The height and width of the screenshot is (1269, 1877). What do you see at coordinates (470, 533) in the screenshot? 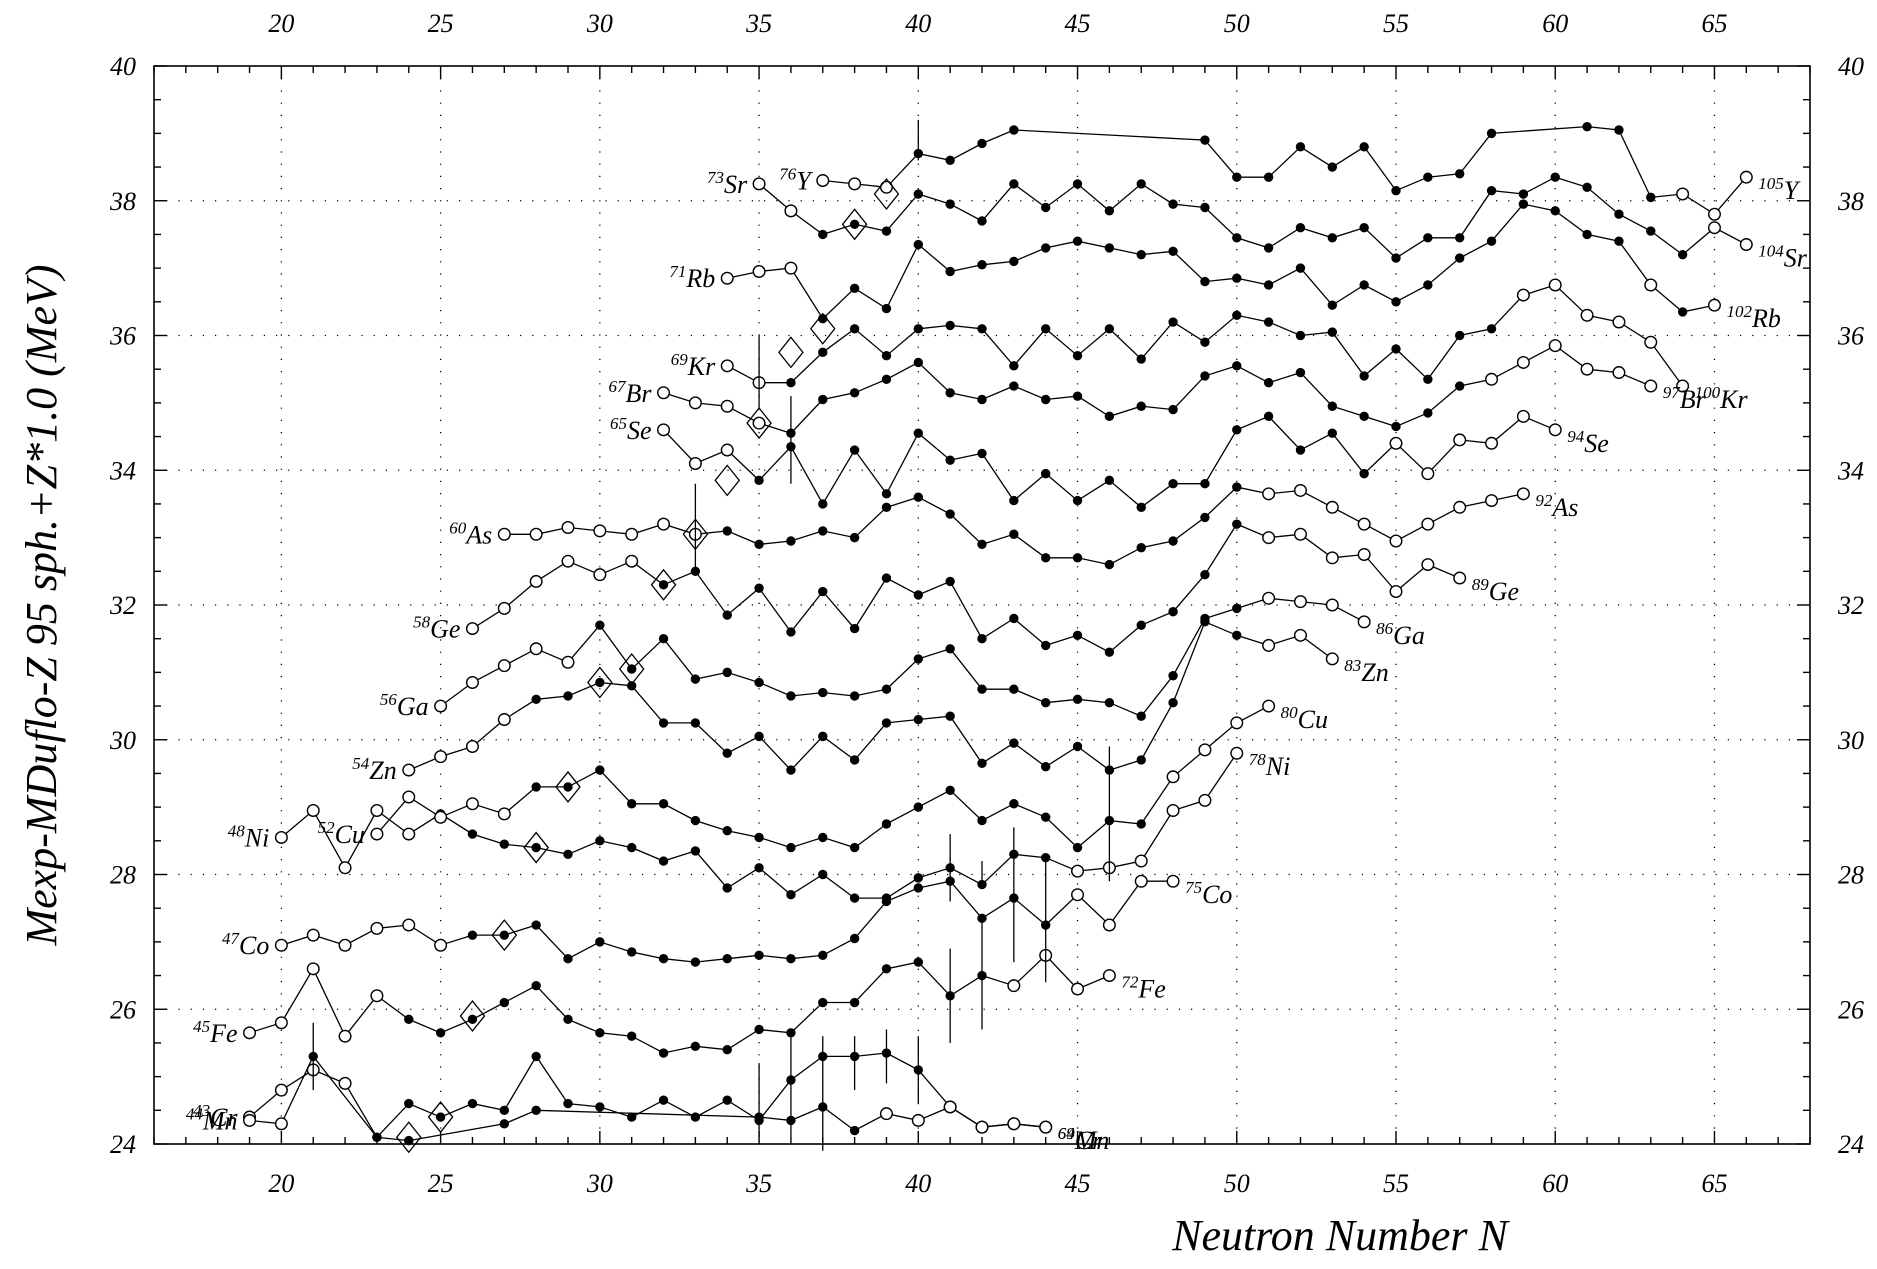
I see `nuclide-label: 60As` at bounding box center [470, 533].